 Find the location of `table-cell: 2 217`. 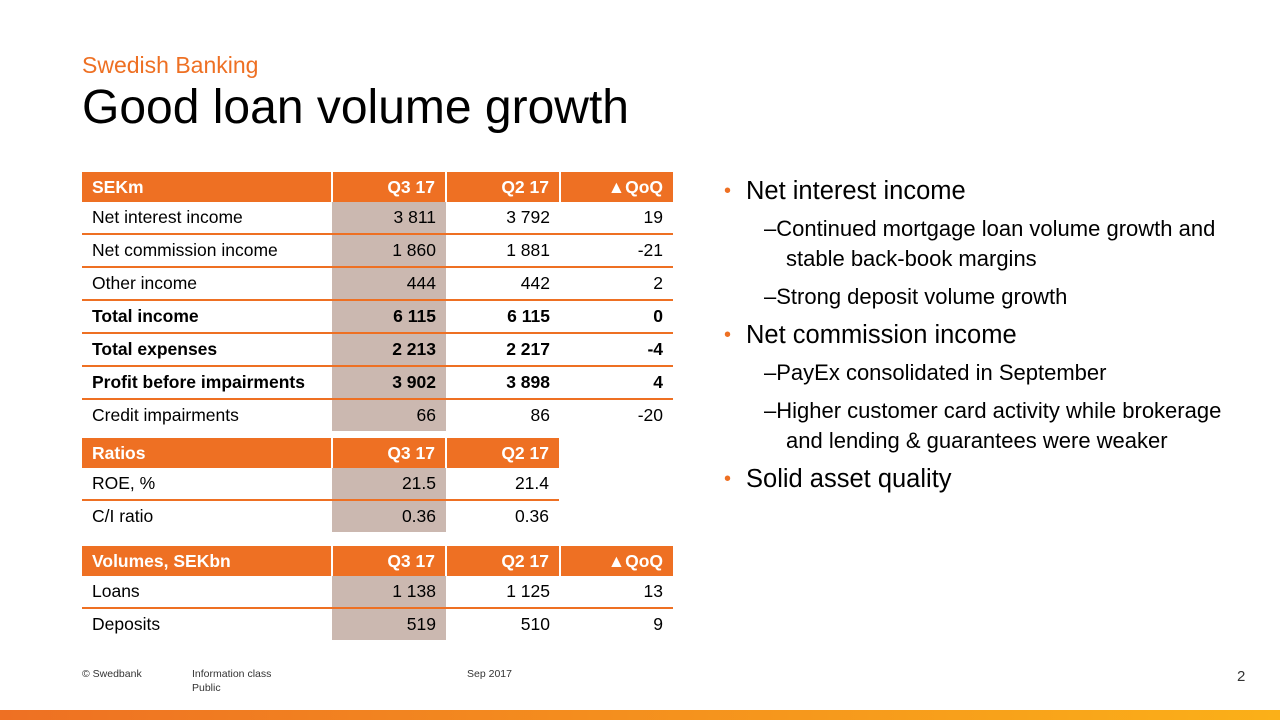

table-cell: 2 217 is located at coordinates (503, 350).